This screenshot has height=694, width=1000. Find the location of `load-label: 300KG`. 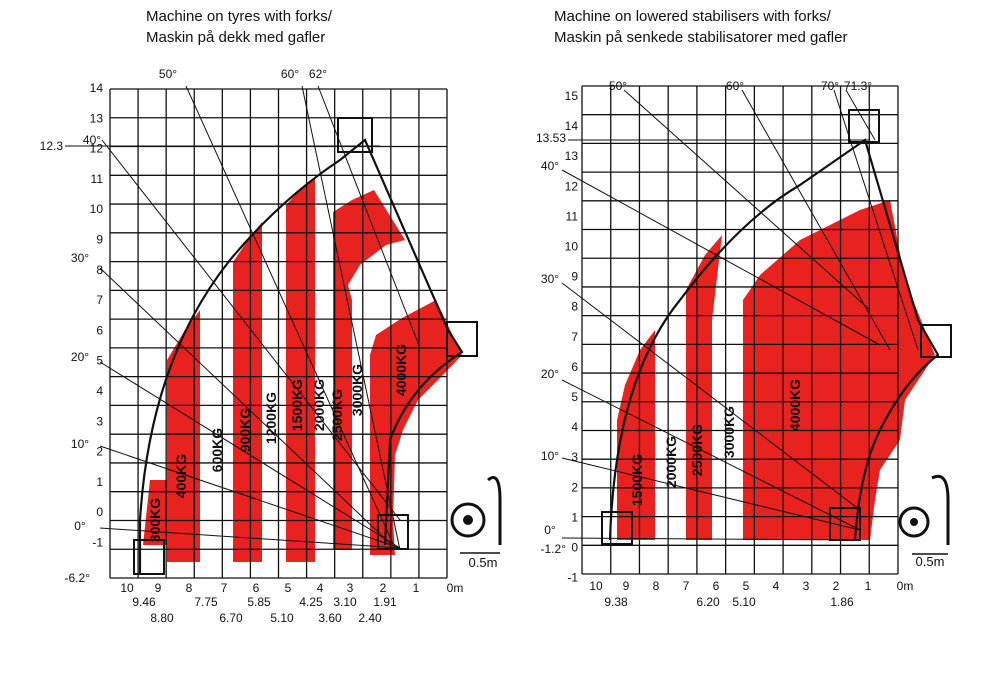

load-label: 300KG is located at coordinates (155, 520).